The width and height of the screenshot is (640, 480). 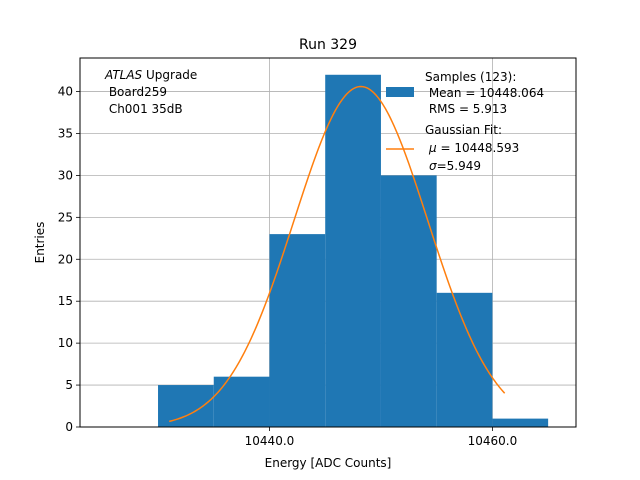 I want to click on legend-samples-swatch, so click(x=400, y=92).